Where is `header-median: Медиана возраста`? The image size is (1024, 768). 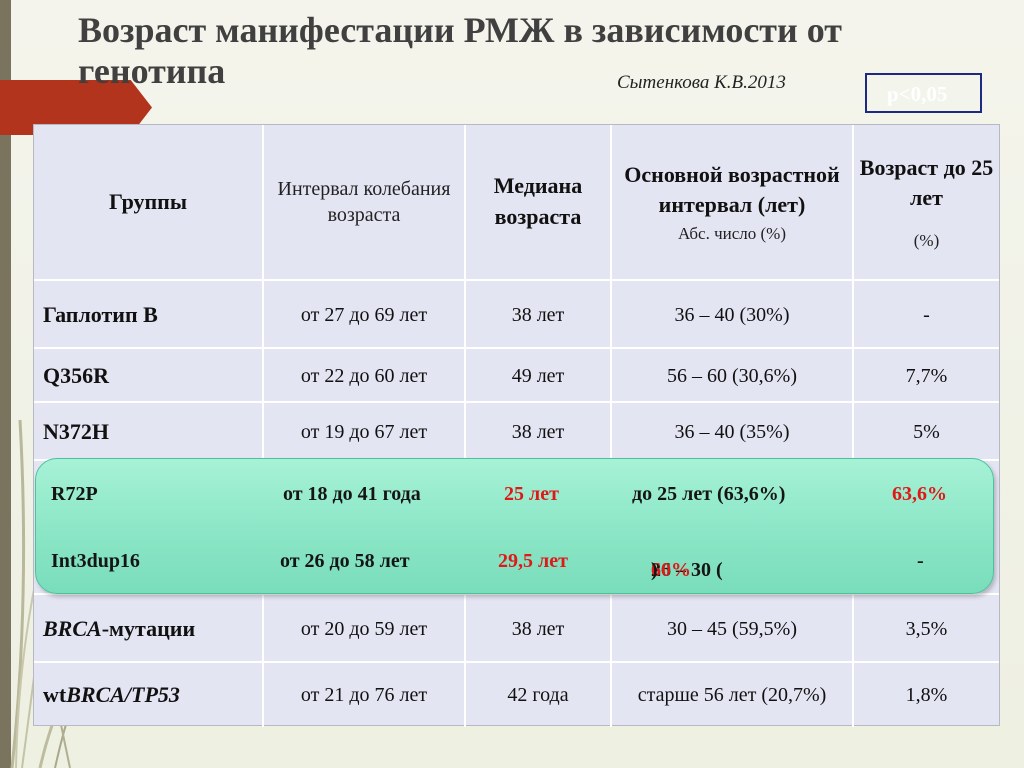 header-median: Медиана возраста is located at coordinates (537, 202).